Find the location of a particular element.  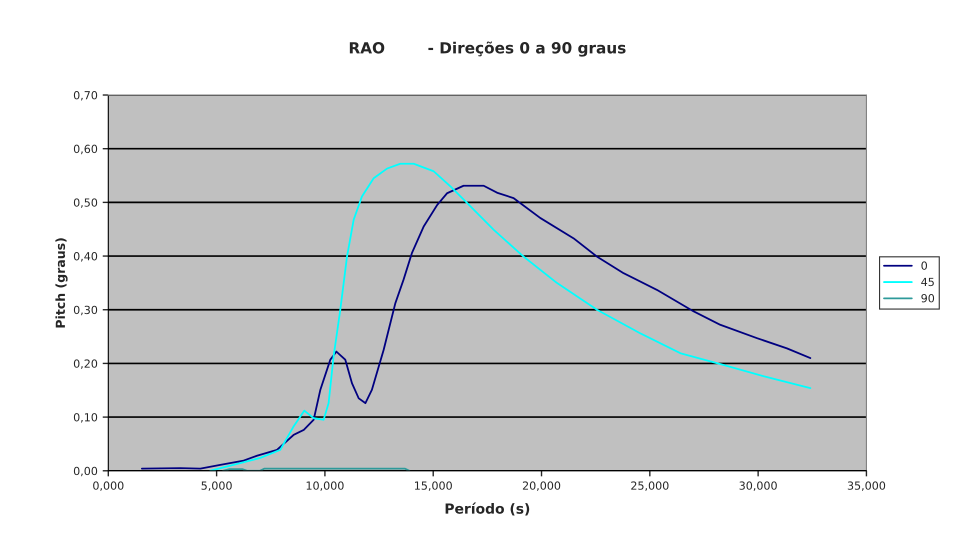

x-tick-label: 15,000 is located at coordinates (433, 486).